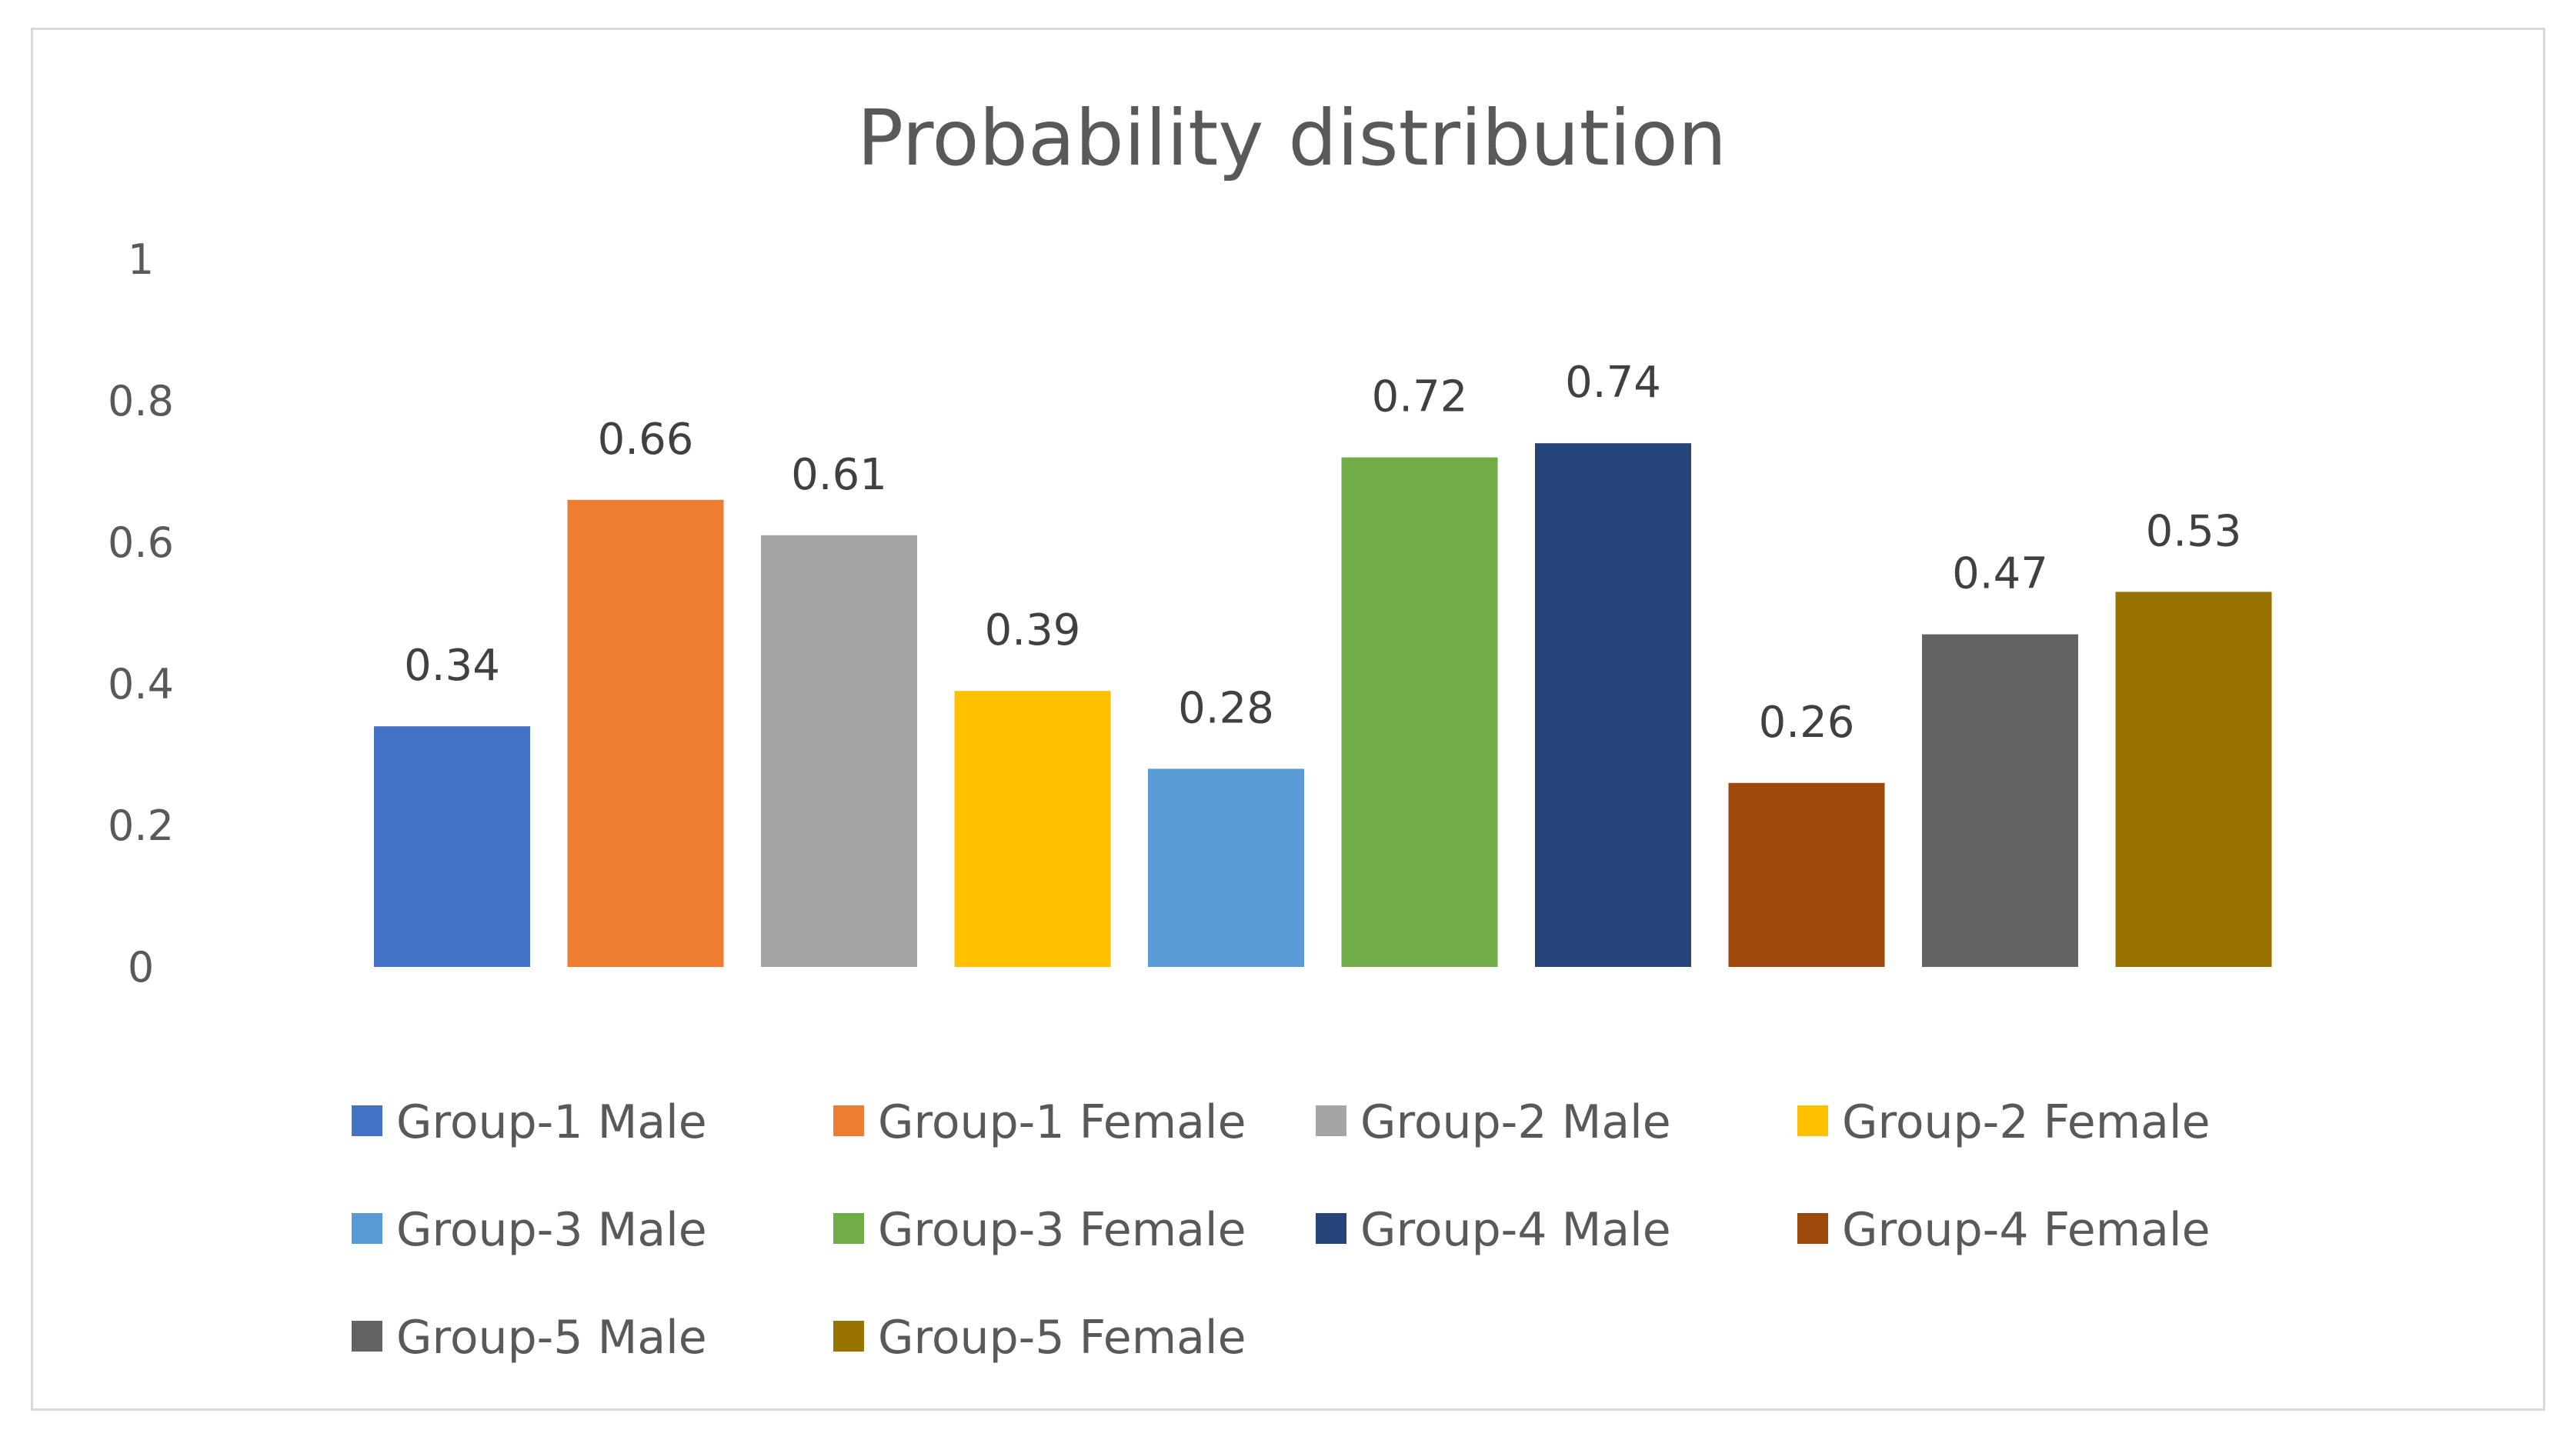  What do you see at coordinates (1062, 1338) in the screenshot?
I see `legend-label: Group-5 Female` at bounding box center [1062, 1338].